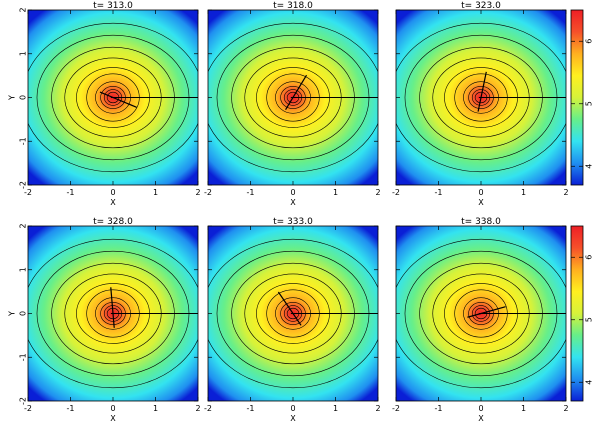 This screenshot has height=427, width=598. I want to click on panel-6: -2 -1 0 1 2 Xt= 338.0, so click(480, 320).